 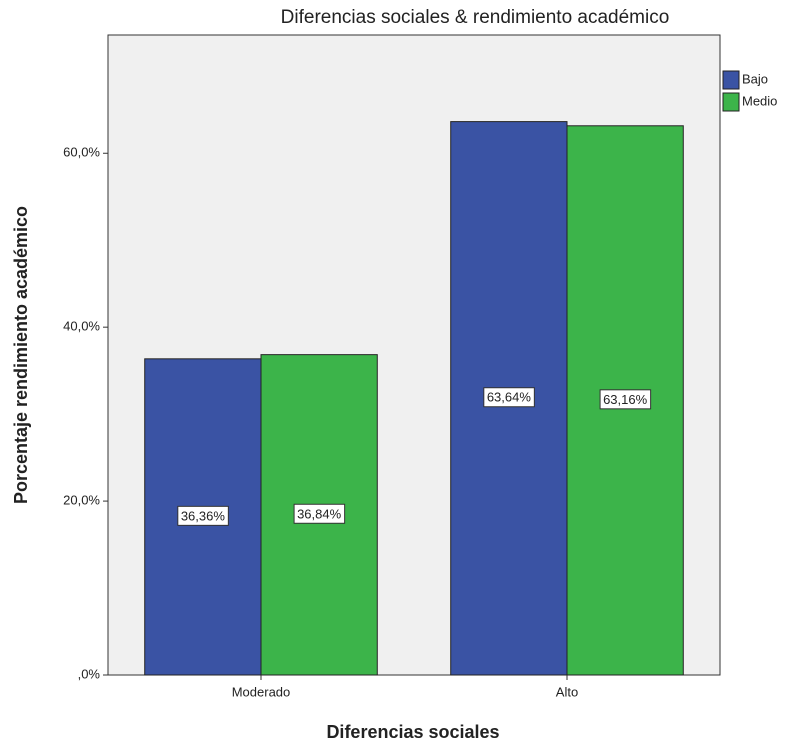 What do you see at coordinates (412, 732) in the screenshot?
I see `x-axis-title: Diferencias sociales` at bounding box center [412, 732].